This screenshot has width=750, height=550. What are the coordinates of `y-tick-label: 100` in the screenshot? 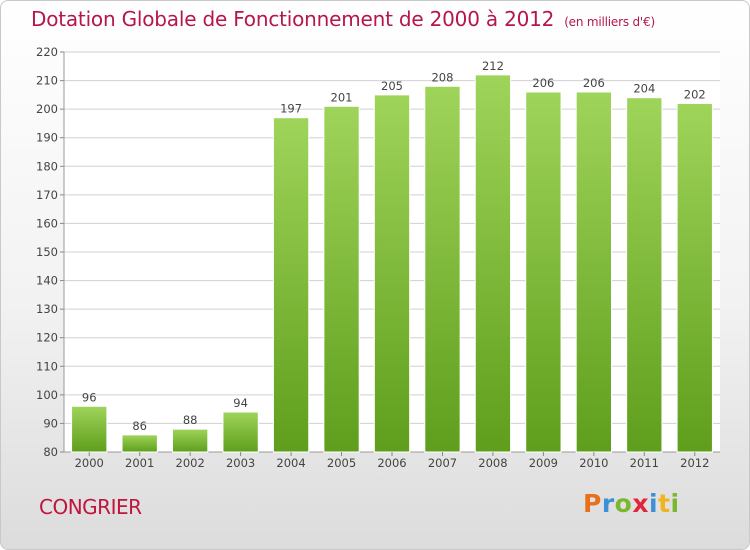 It's located at (47, 395).